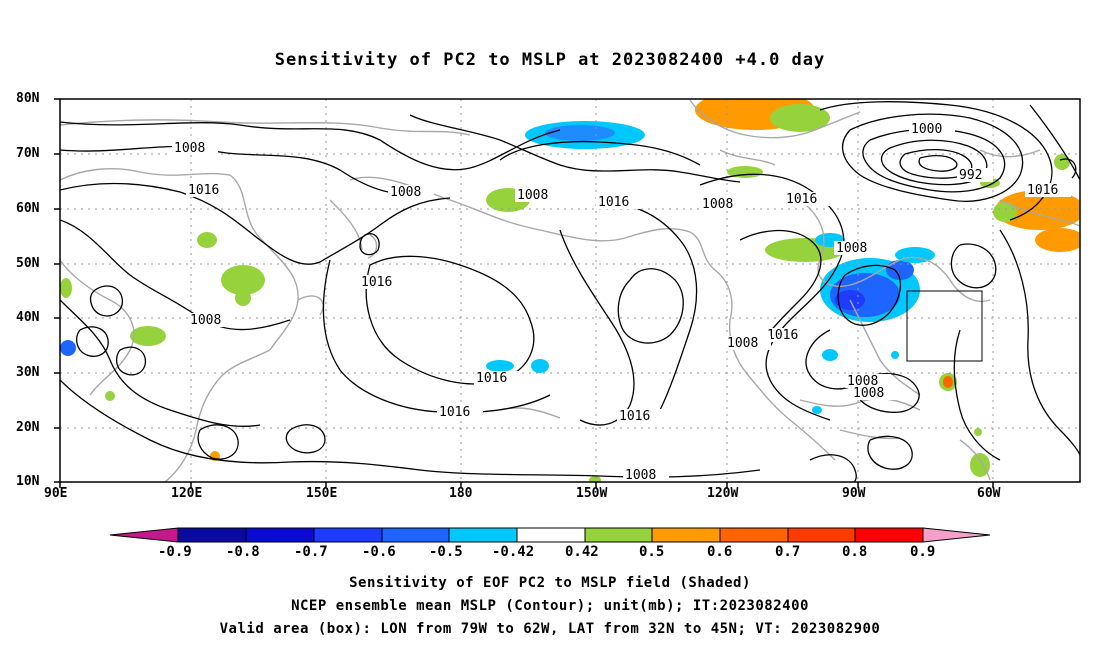 The image size is (1100, 650). I want to click on colorbar-label: 0.42, so click(582, 552).